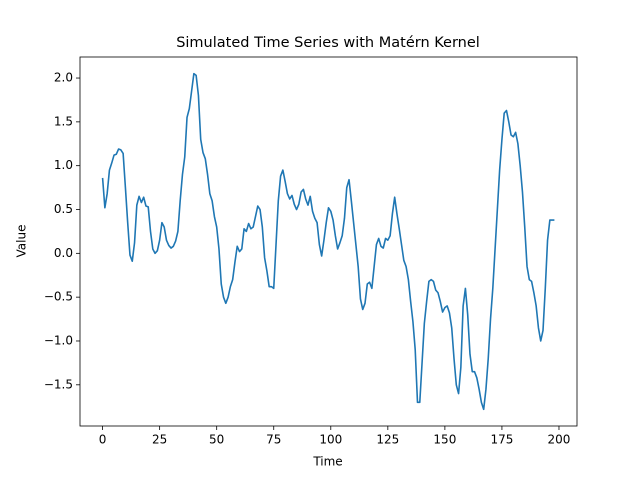 This screenshot has width=640, height=480. What do you see at coordinates (103, 440) in the screenshot?
I see `x-tick-label: 0` at bounding box center [103, 440].